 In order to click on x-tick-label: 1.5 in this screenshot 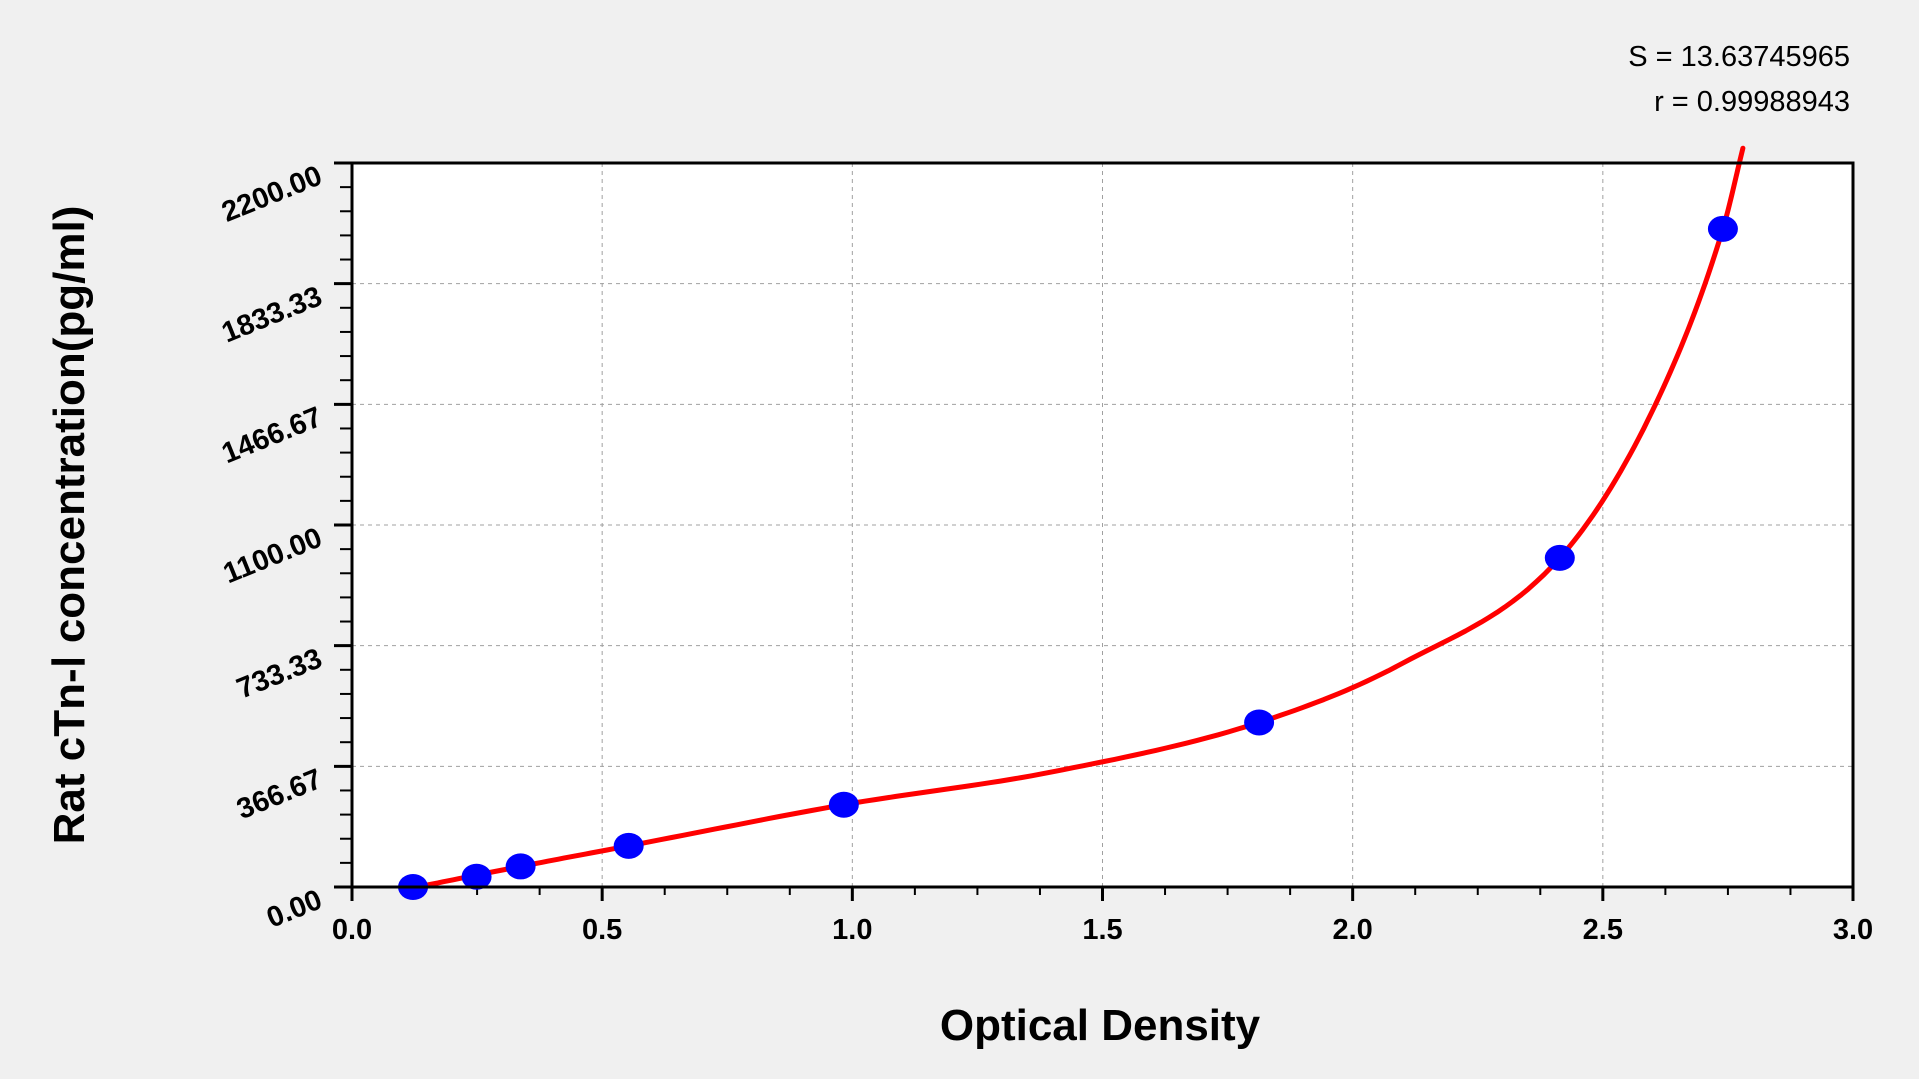, I will do `click(1102, 930)`.